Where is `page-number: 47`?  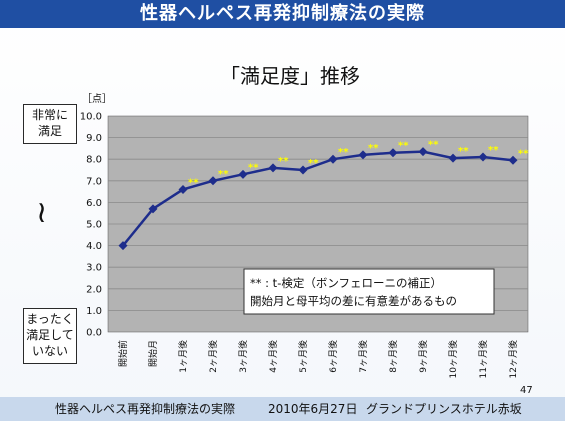
page-number: 47 is located at coordinates (526, 390).